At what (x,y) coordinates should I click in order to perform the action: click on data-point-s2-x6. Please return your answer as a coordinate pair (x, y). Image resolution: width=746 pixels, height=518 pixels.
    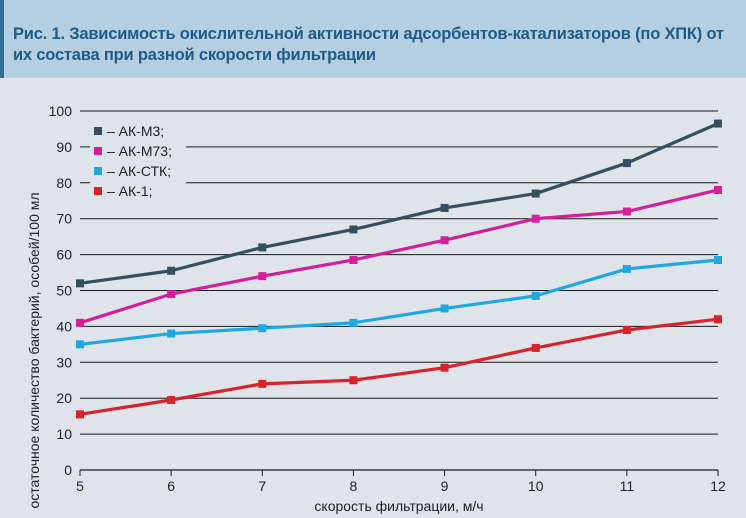
    Looking at the image, I should click on (171, 294).